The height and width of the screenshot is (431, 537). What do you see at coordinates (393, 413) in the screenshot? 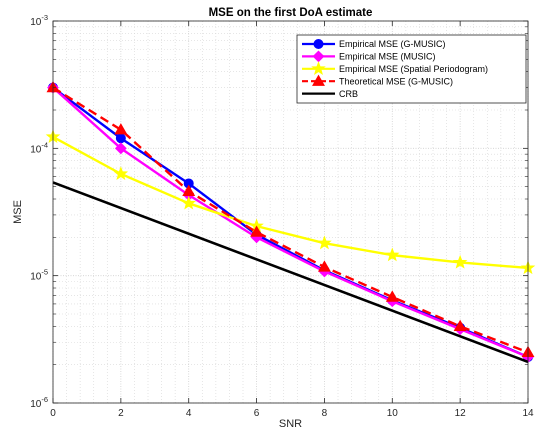
I see `x-tick-label: 10` at bounding box center [393, 413].